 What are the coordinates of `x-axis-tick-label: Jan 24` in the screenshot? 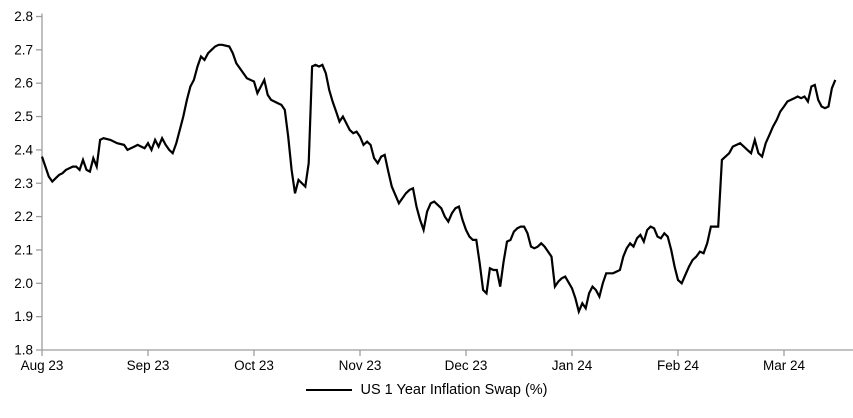 It's located at (572, 365).